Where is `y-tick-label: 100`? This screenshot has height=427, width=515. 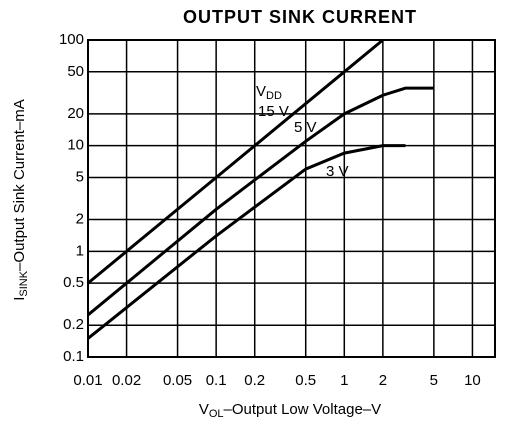 y-tick-label: 100 is located at coordinates (71, 39).